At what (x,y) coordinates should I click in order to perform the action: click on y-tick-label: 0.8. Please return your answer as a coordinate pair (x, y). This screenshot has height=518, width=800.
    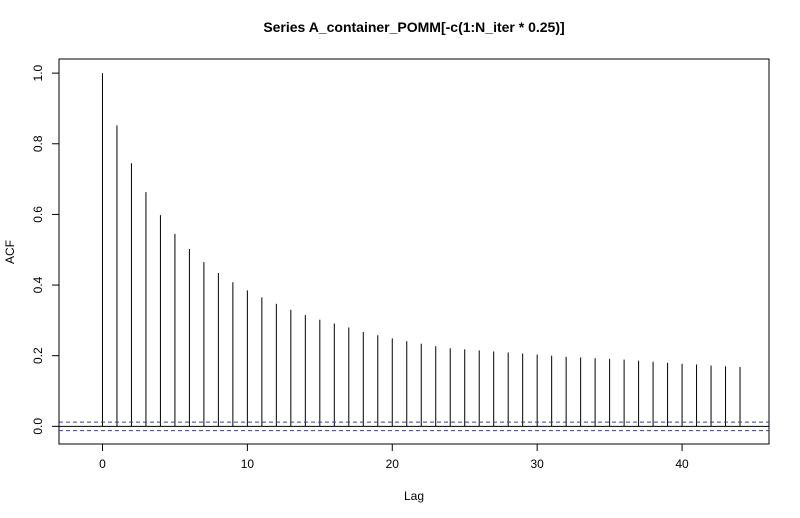
    Looking at the image, I should click on (38, 143).